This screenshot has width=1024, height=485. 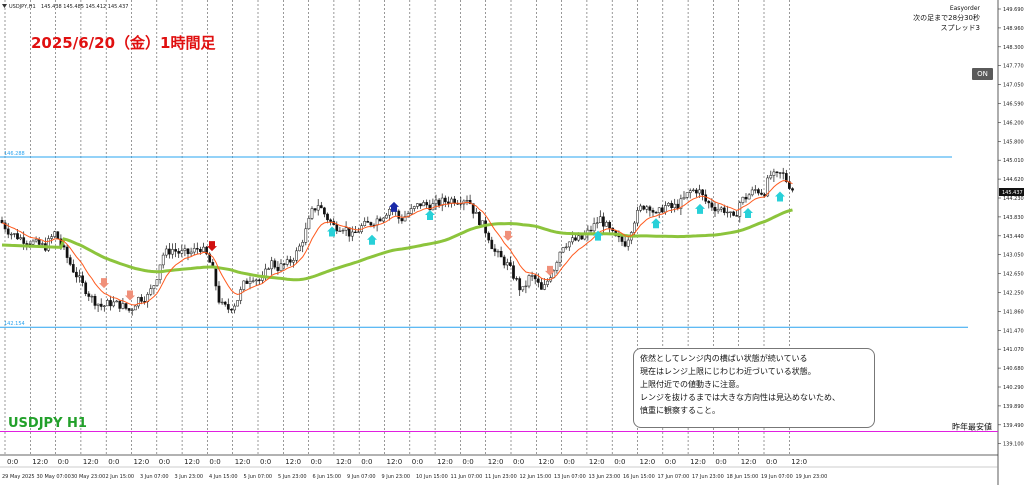 What do you see at coordinates (120, 477) in the screenshot?
I see `date-tick-label: 2 Jun 15:00` at bounding box center [120, 477].